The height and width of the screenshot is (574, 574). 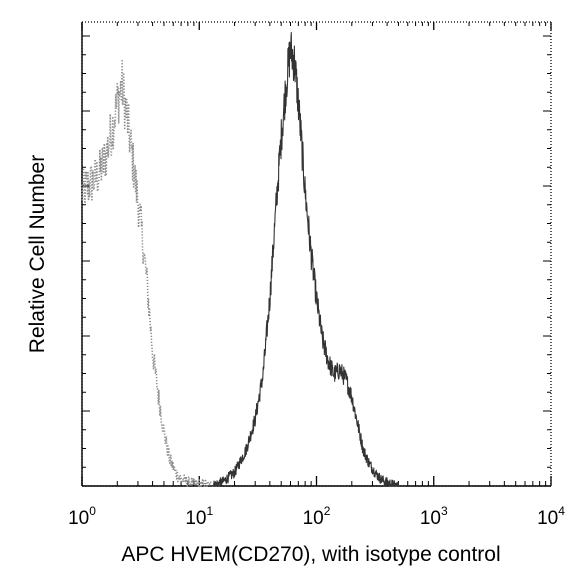 I want to click on x-tick-label: 10⁴, so click(x=551, y=516).